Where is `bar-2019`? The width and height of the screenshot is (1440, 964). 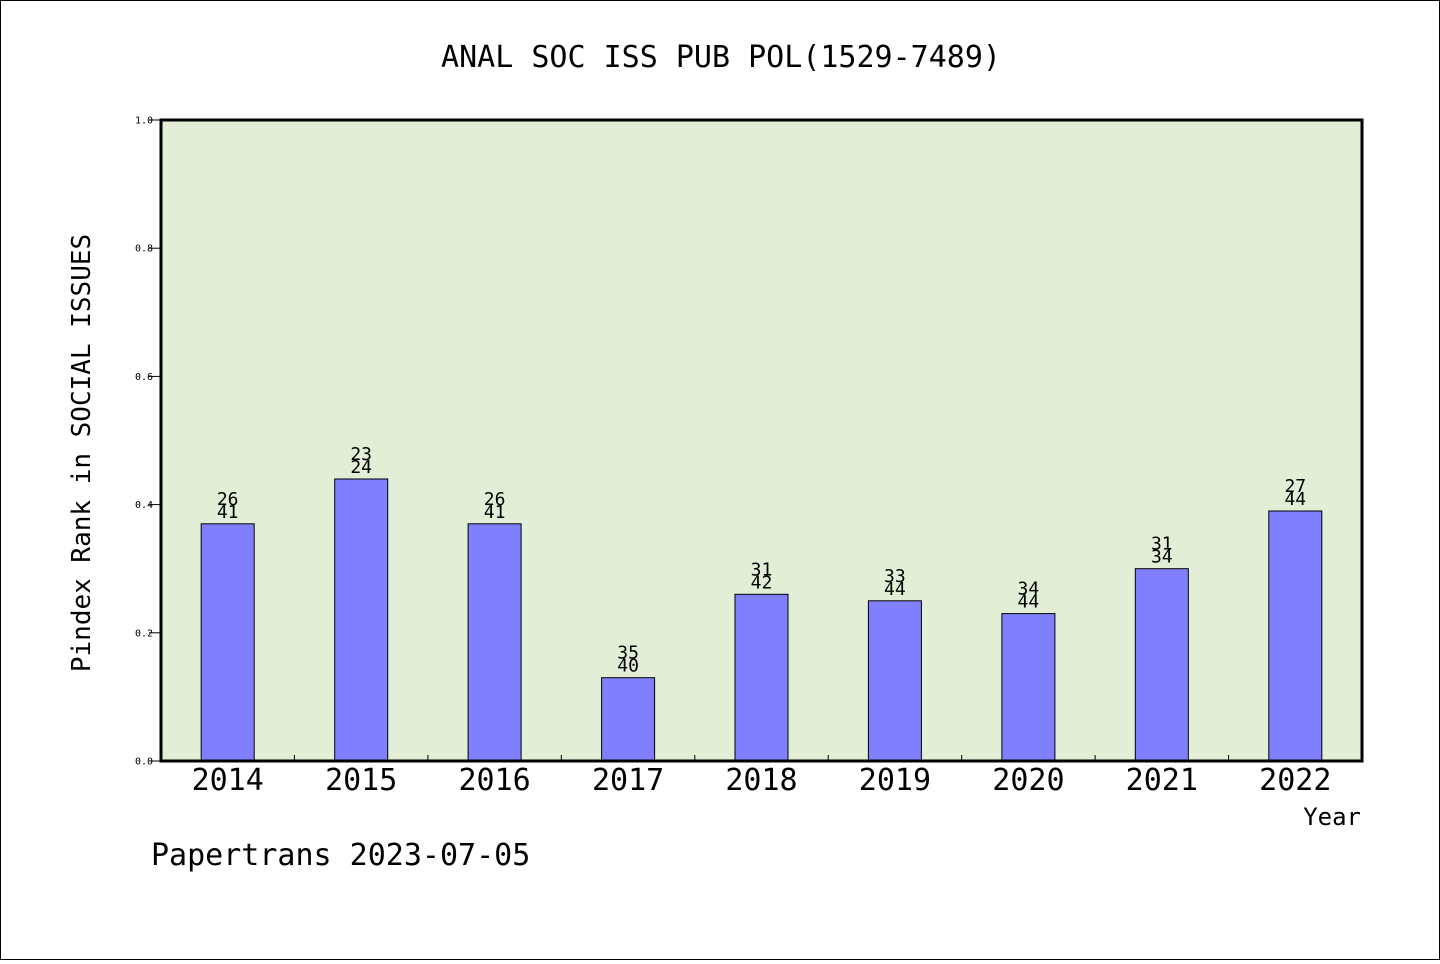
bar-2019 is located at coordinates (894, 681).